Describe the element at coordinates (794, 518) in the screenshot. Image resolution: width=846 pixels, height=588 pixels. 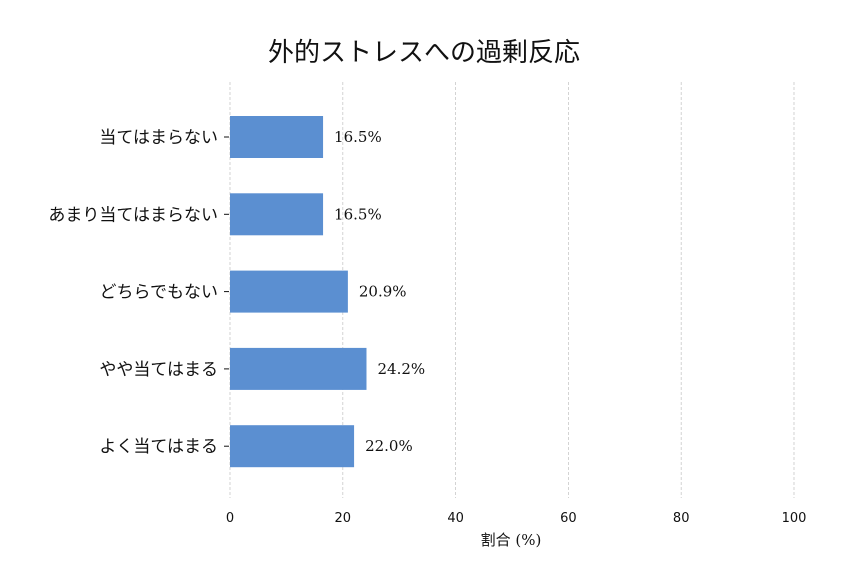
I see `x-tick-label: 100` at that location.